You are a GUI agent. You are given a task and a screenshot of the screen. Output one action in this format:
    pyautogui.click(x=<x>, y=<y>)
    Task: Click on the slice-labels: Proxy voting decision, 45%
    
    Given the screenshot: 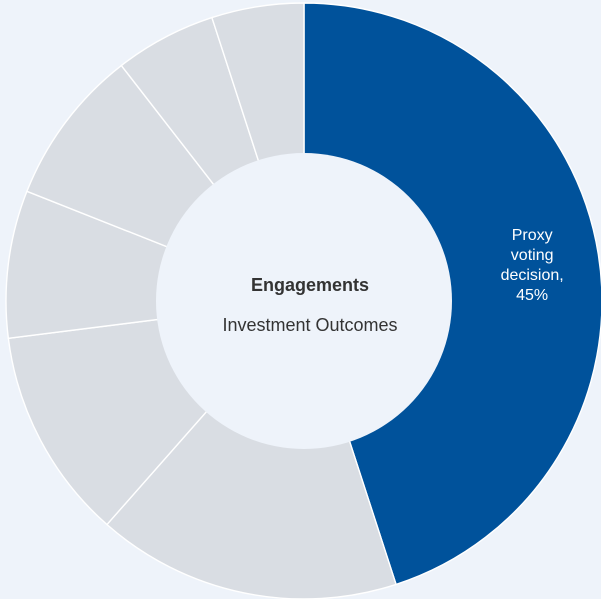 What is the action you would take?
    pyautogui.click(x=532, y=265)
    